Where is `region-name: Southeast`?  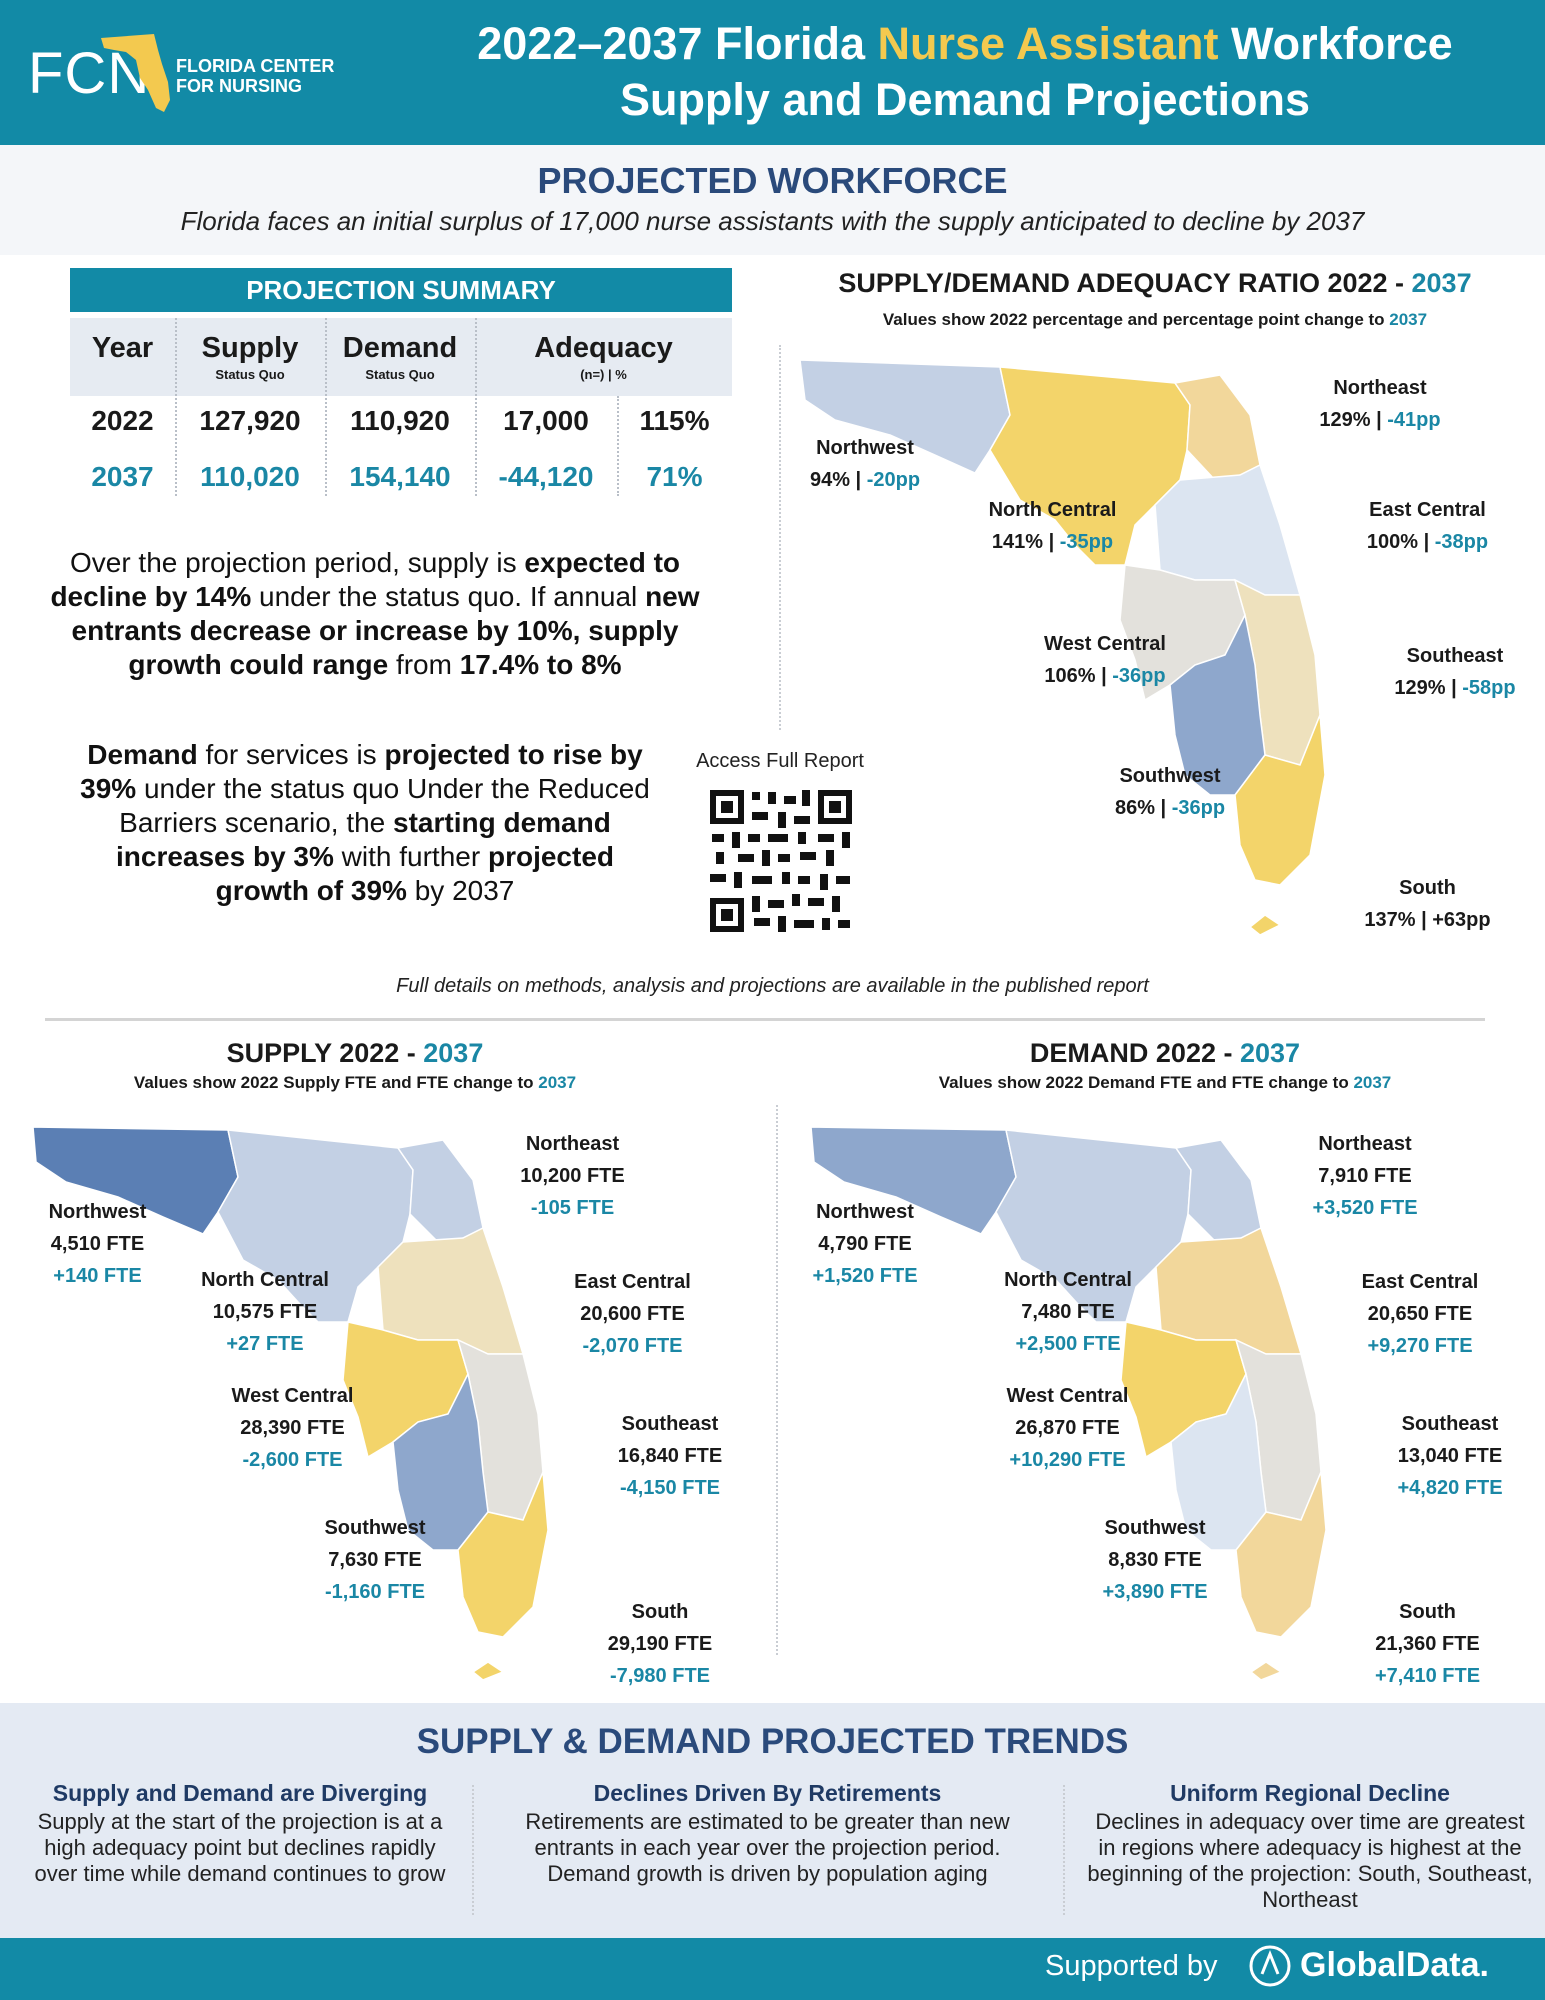
region-name: Southeast is located at coordinates (1455, 656).